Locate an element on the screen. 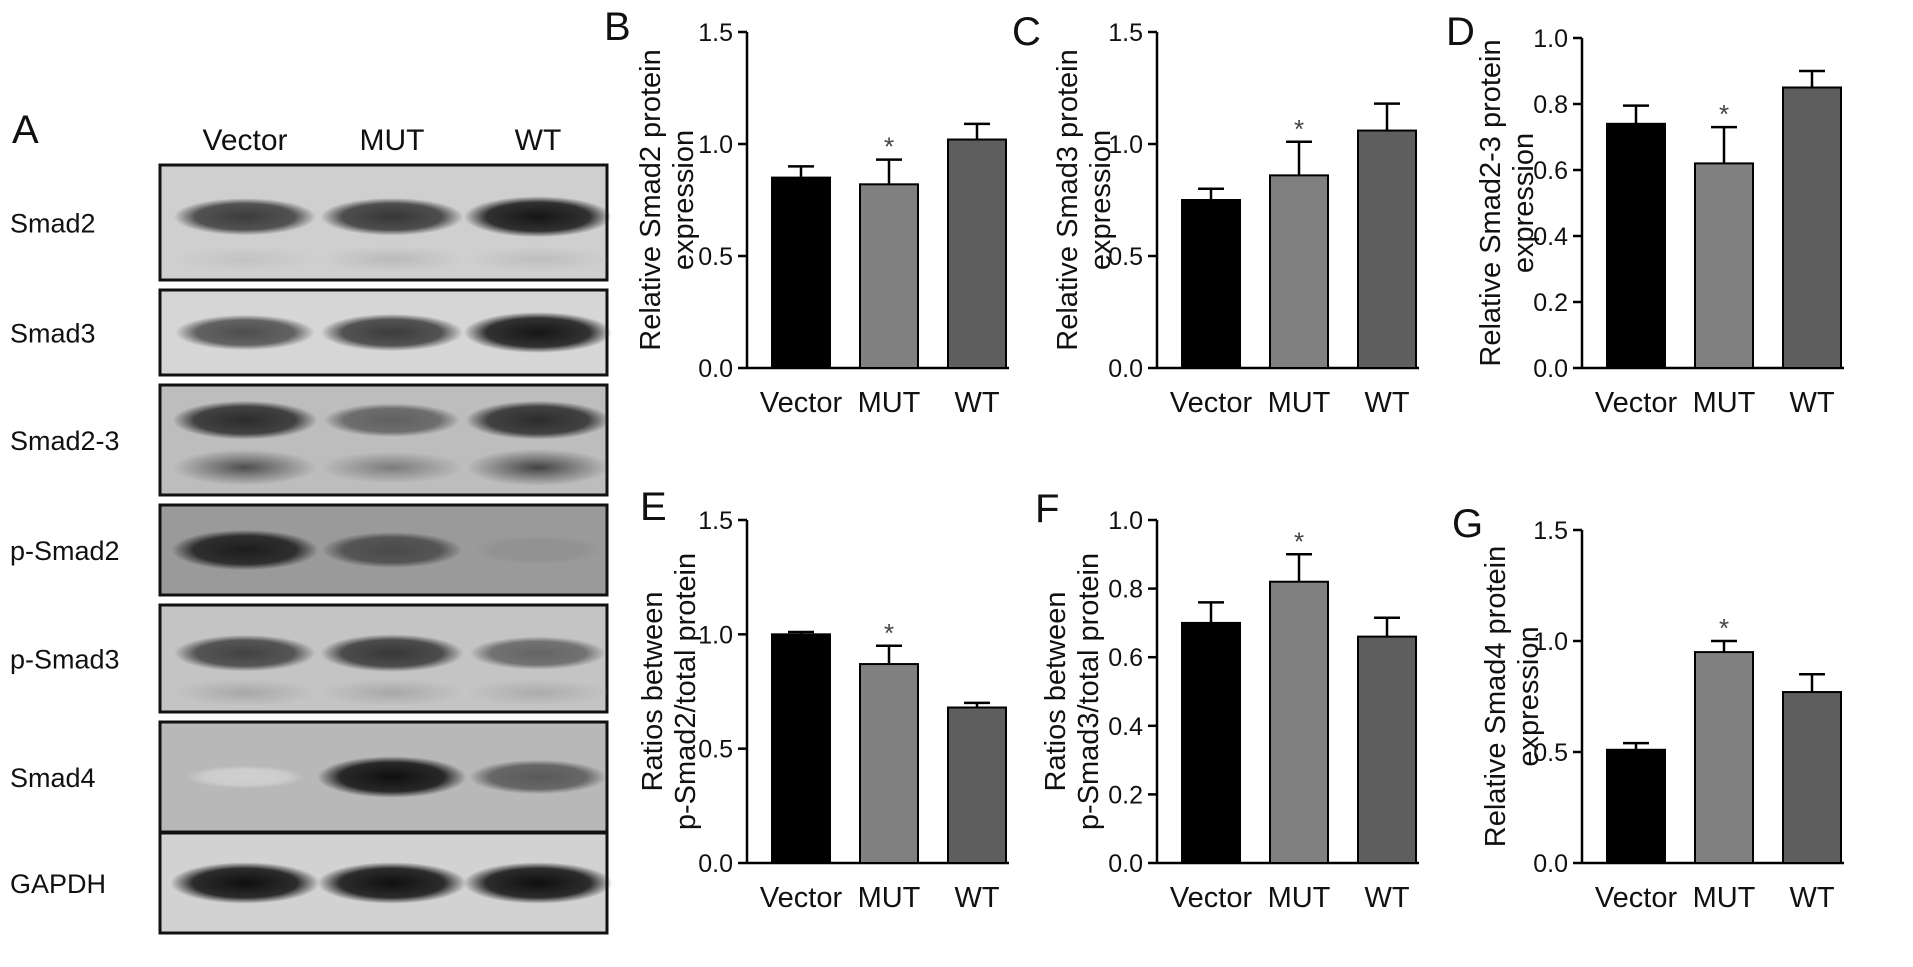 The image size is (1913, 967). y-axis-title: Relative Smad2-3 protein expression is located at coordinates (1507, 202).